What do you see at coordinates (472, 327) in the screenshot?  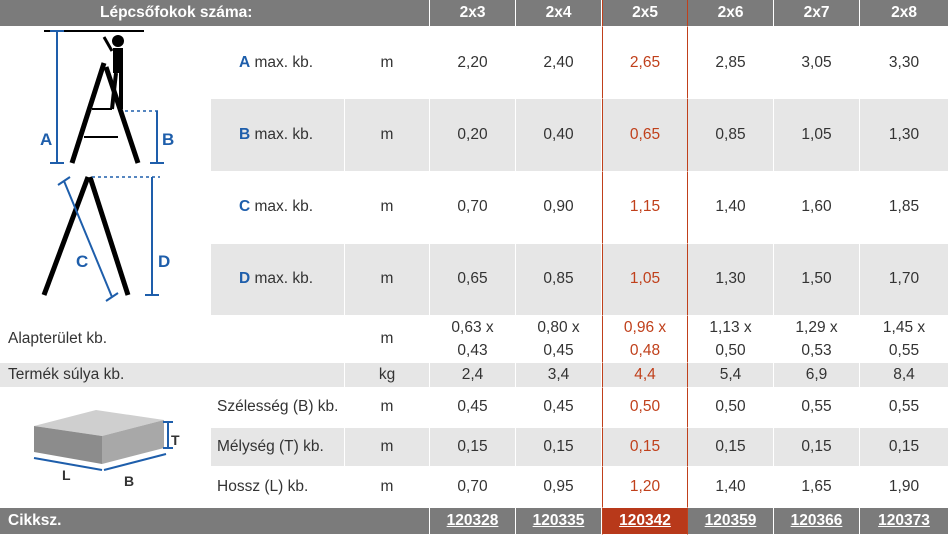 I see `value-line: 0,63 x` at bounding box center [472, 327].